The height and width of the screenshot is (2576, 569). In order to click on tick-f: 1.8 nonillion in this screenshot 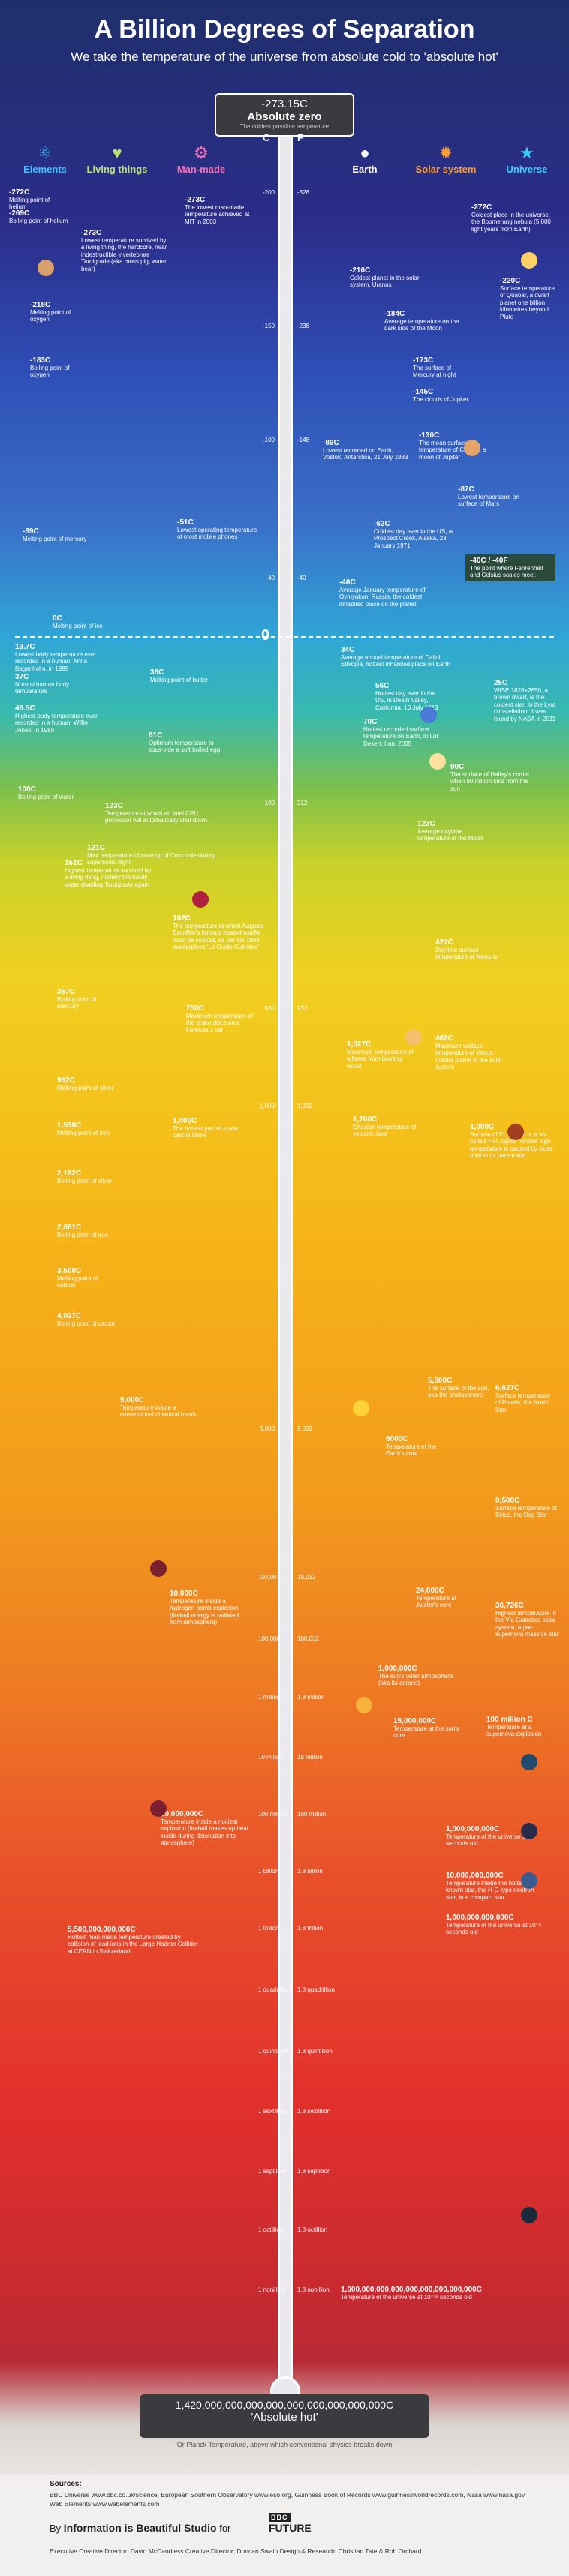, I will do `click(313, 2289)`.